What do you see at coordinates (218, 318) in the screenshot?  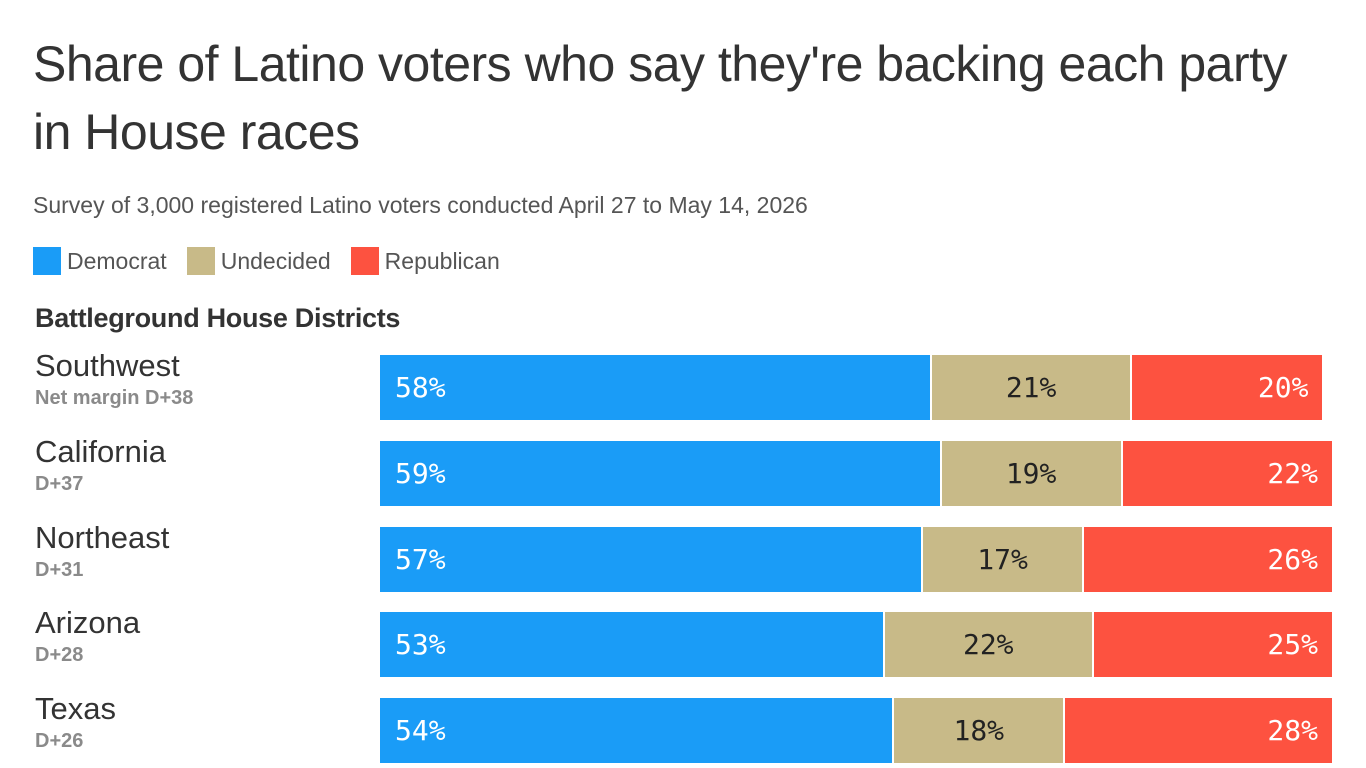 I see `section-heading: Battleground House Districts` at bounding box center [218, 318].